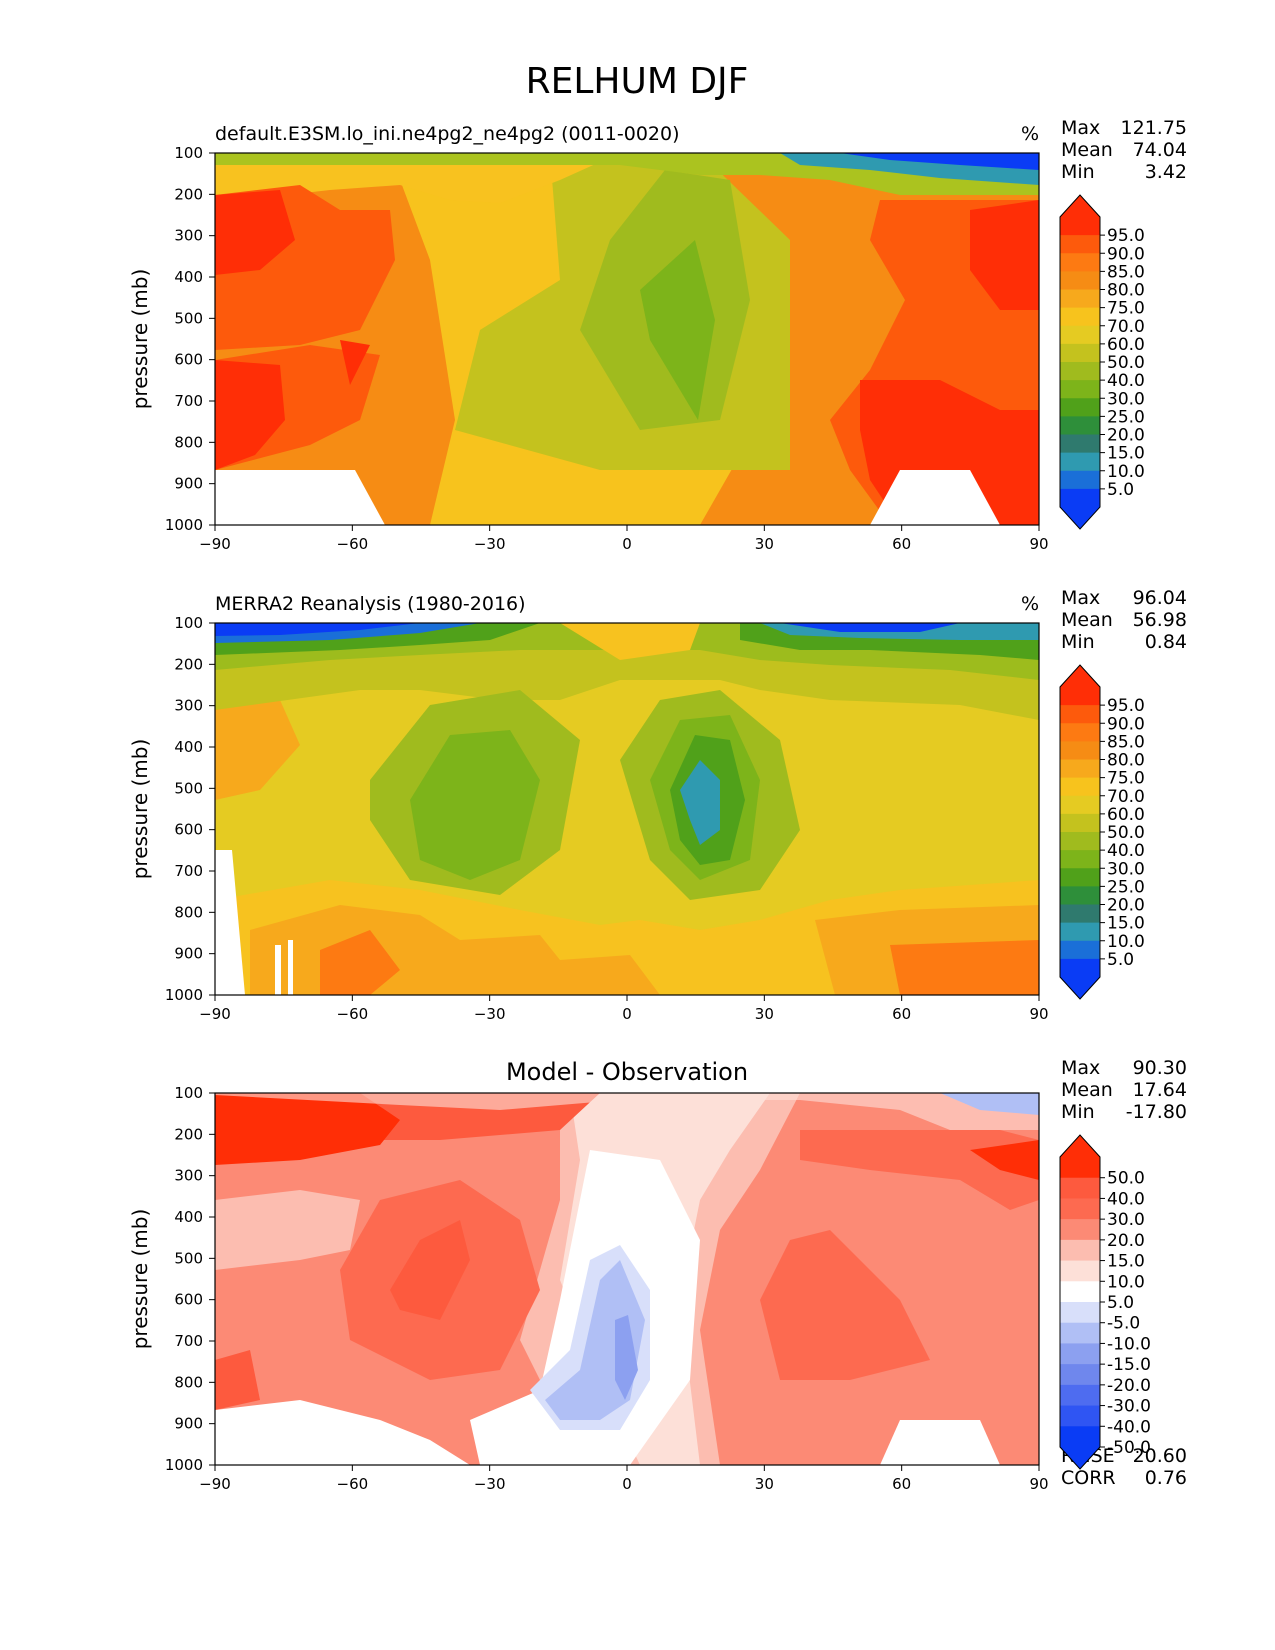 The height and width of the screenshot is (1650, 1275). What do you see at coordinates (188, 277) in the screenshot?
I see `y-tick-label: 400` at bounding box center [188, 277].